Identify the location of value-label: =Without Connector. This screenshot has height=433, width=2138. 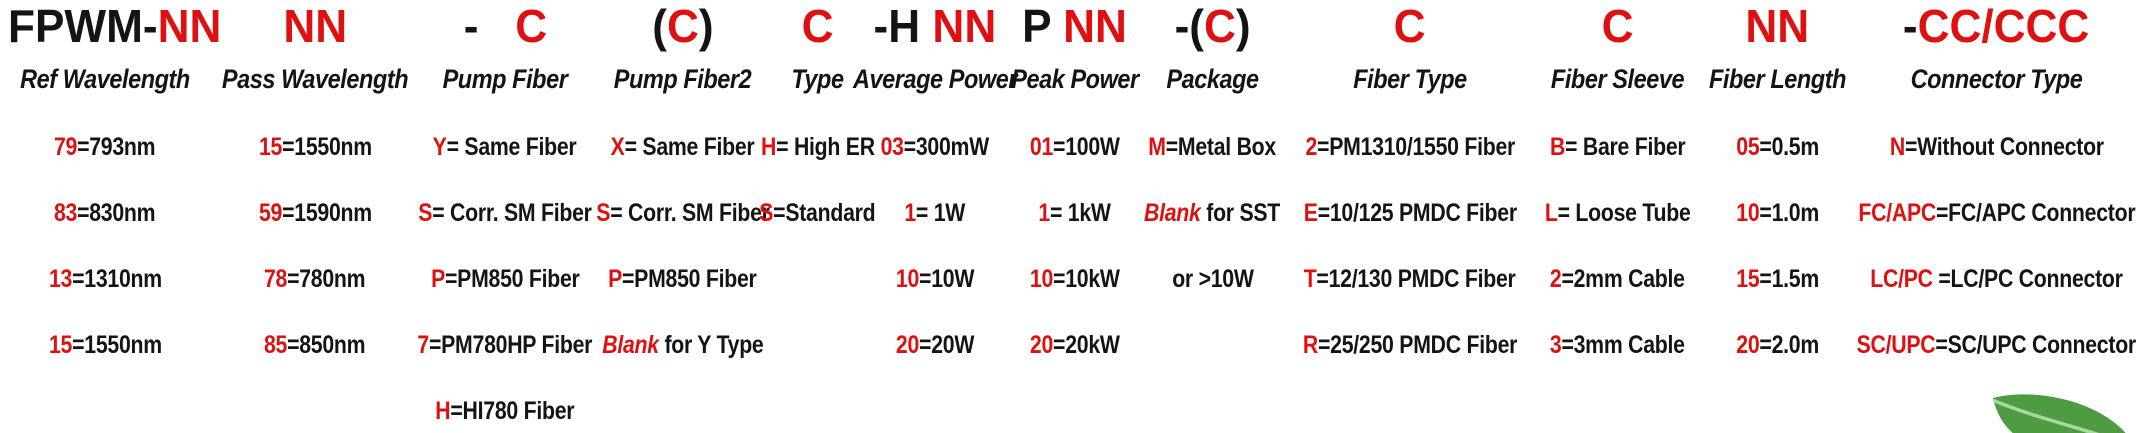
(2004, 146).